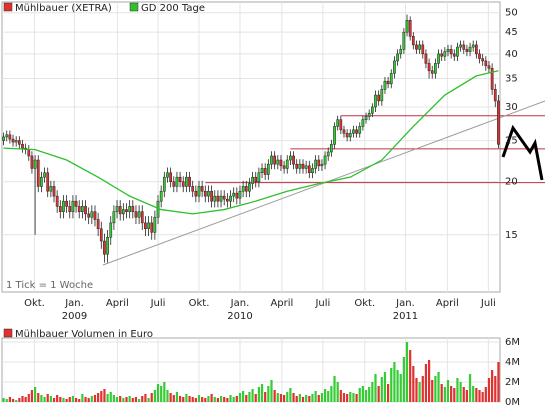 The height and width of the screenshot is (410, 545). Describe the element at coordinates (84, 334) in the screenshot. I see `volume-title: Mühlbauer Volumen in Euro` at that location.